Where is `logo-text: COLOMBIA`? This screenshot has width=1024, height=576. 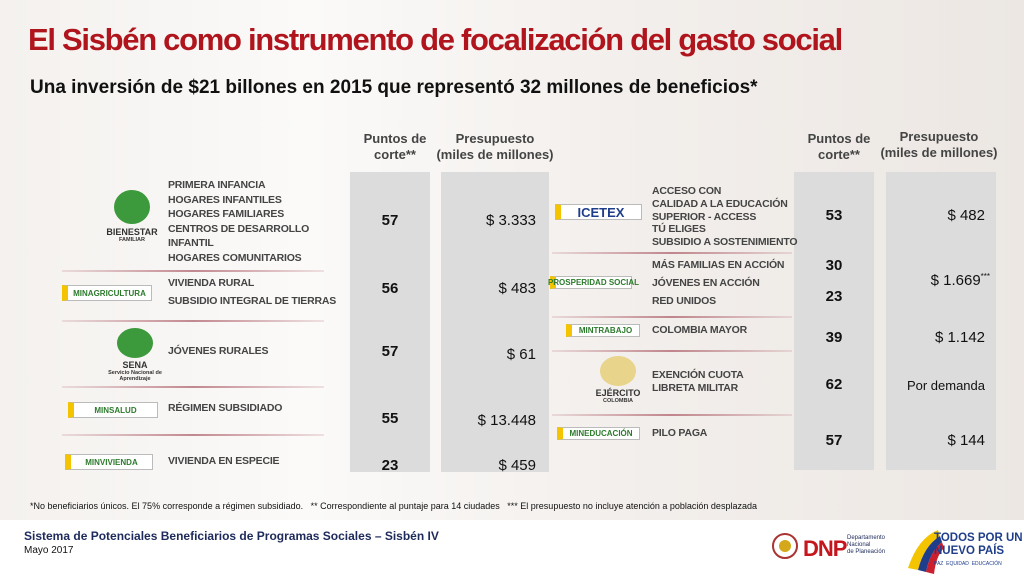 logo-text: COLOMBIA is located at coordinates (618, 401).